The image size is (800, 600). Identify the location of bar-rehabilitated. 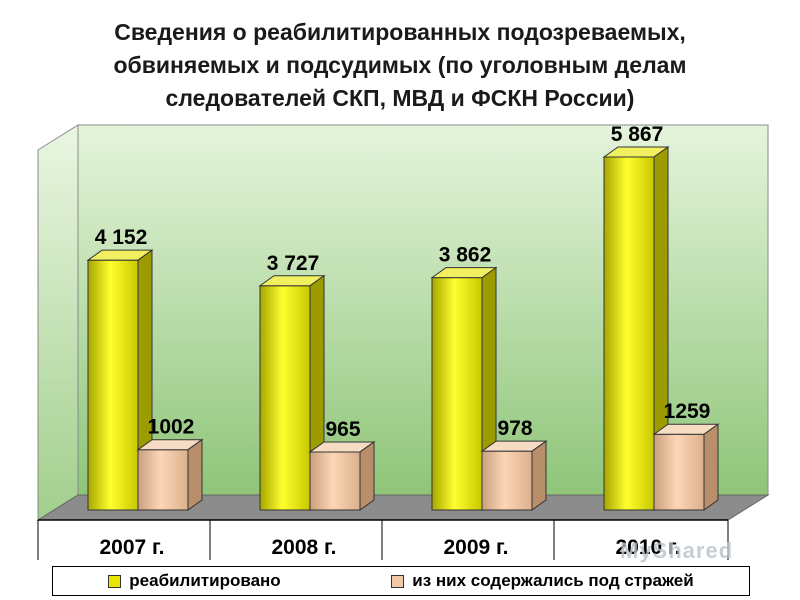
(636, 328).